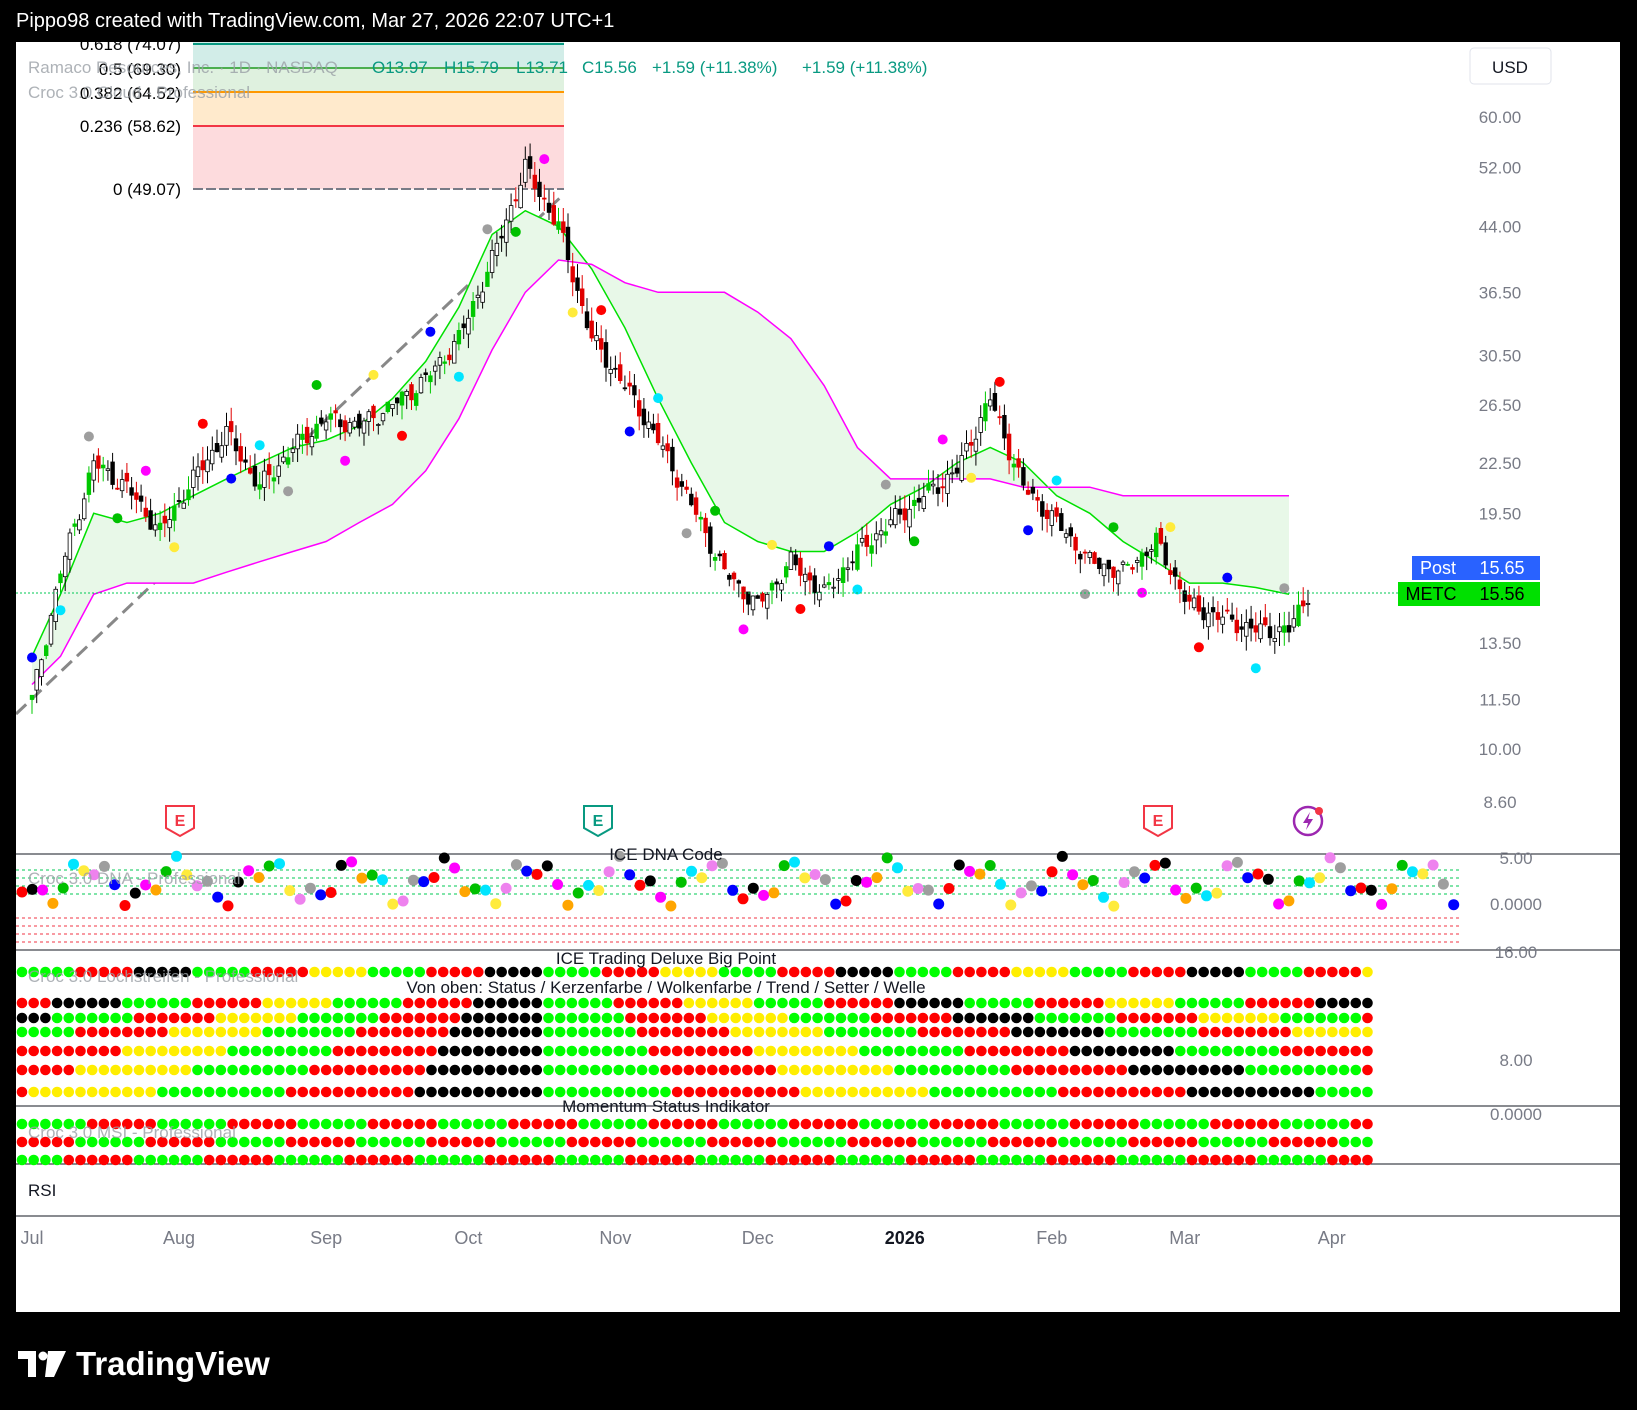 This screenshot has width=1637, height=1410. What do you see at coordinates (1308, 821) in the screenshot?
I see `lightning-icon` at bounding box center [1308, 821].